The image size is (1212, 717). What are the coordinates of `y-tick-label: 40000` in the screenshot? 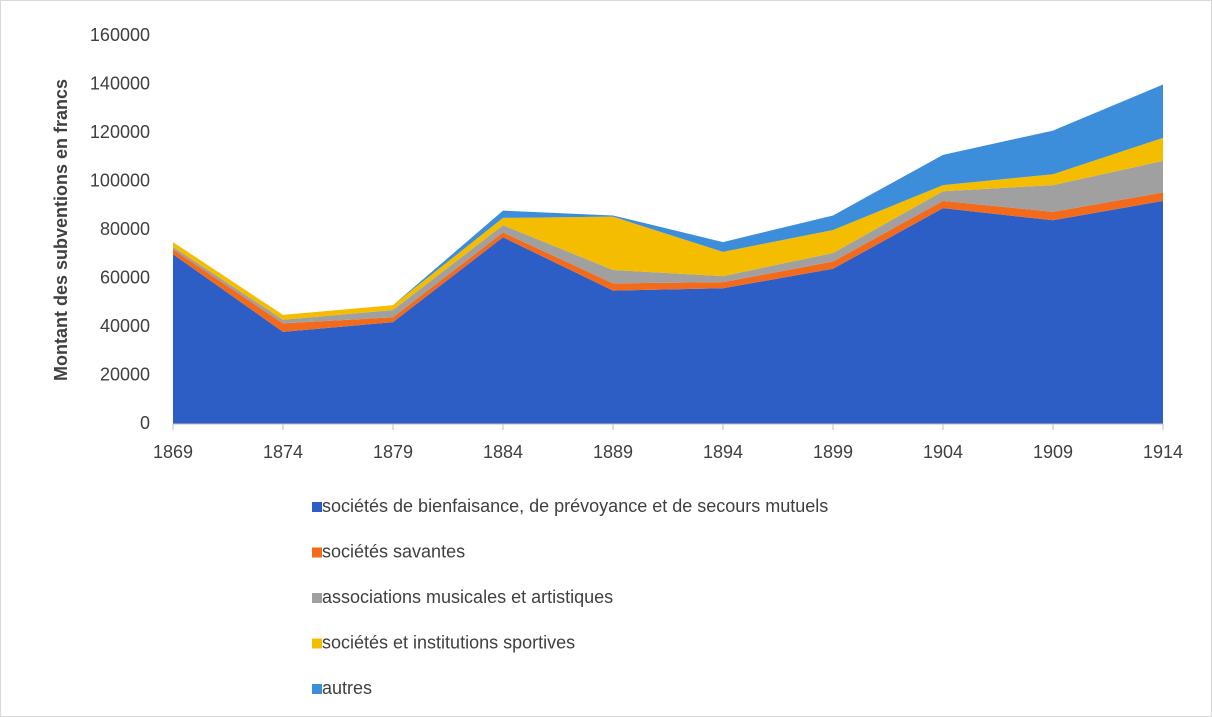 It's located at (125, 326).